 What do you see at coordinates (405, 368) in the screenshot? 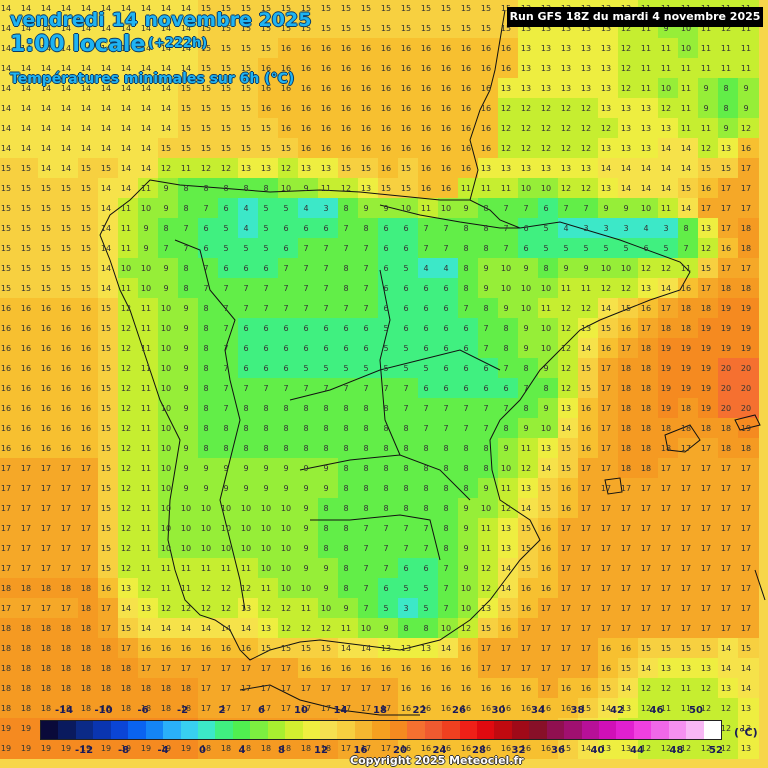
I see `grid-value: 5` at bounding box center [405, 368].